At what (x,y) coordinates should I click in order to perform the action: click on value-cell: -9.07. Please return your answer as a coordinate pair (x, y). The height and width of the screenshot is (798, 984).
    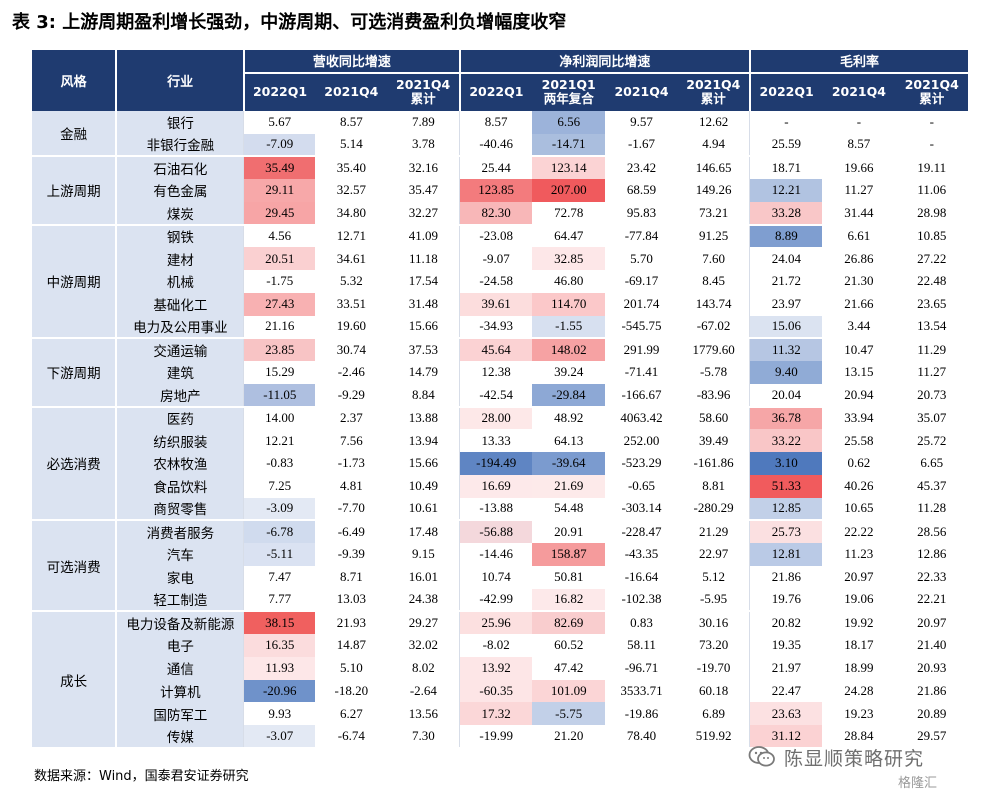
    Looking at the image, I should click on (496, 258).